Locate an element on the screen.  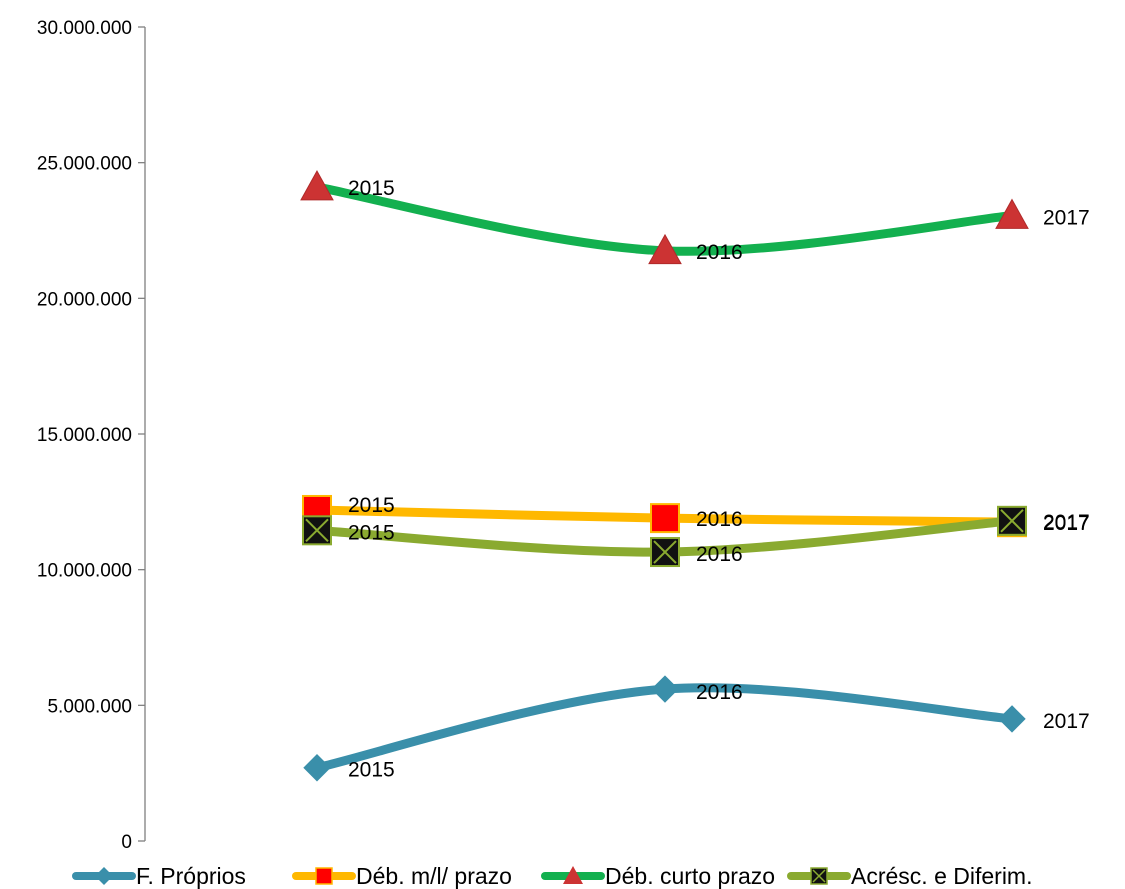
legend-label: Déb. curto prazo is located at coordinates (690, 876).